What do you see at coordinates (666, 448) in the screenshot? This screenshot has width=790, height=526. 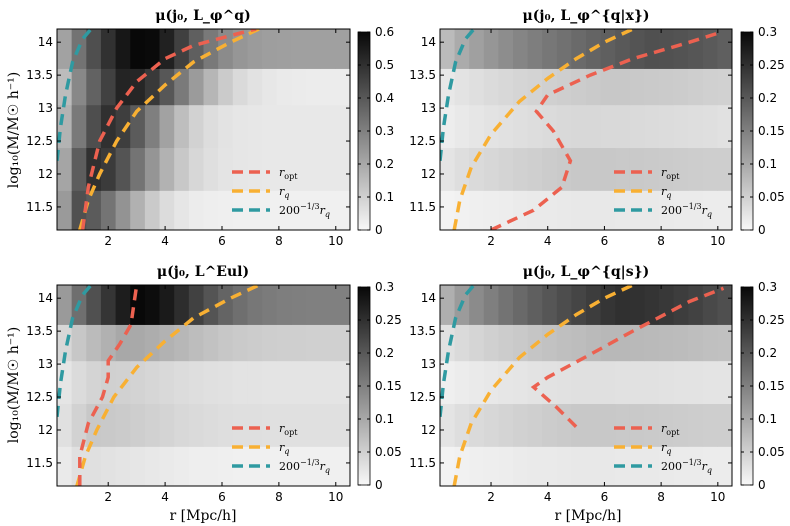 I see `legend-rq-label: rq` at bounding box center [666, 448].